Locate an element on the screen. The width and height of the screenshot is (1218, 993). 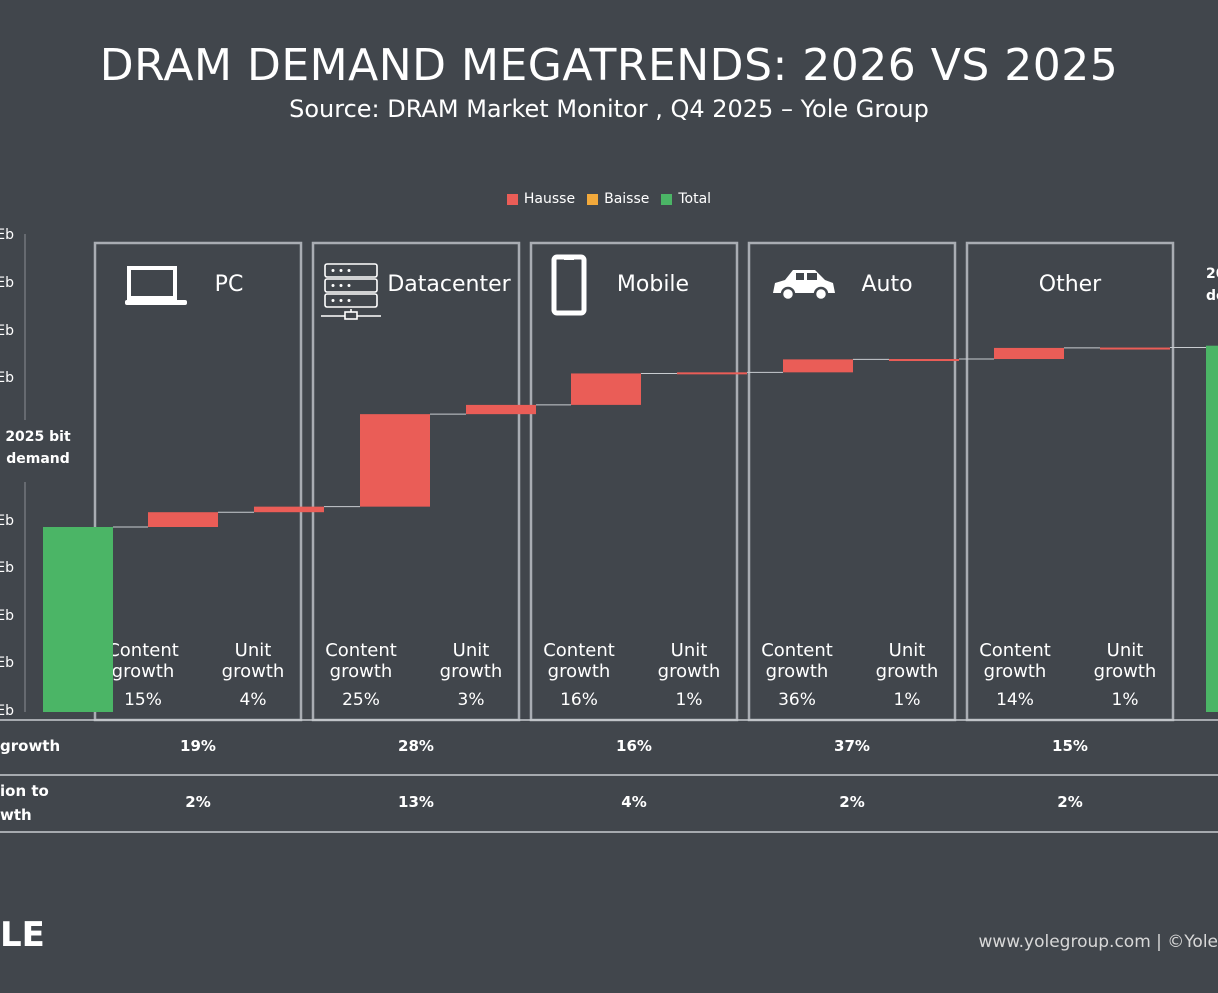
driver-pct-label: 36% is located at coordinates (797, 700).